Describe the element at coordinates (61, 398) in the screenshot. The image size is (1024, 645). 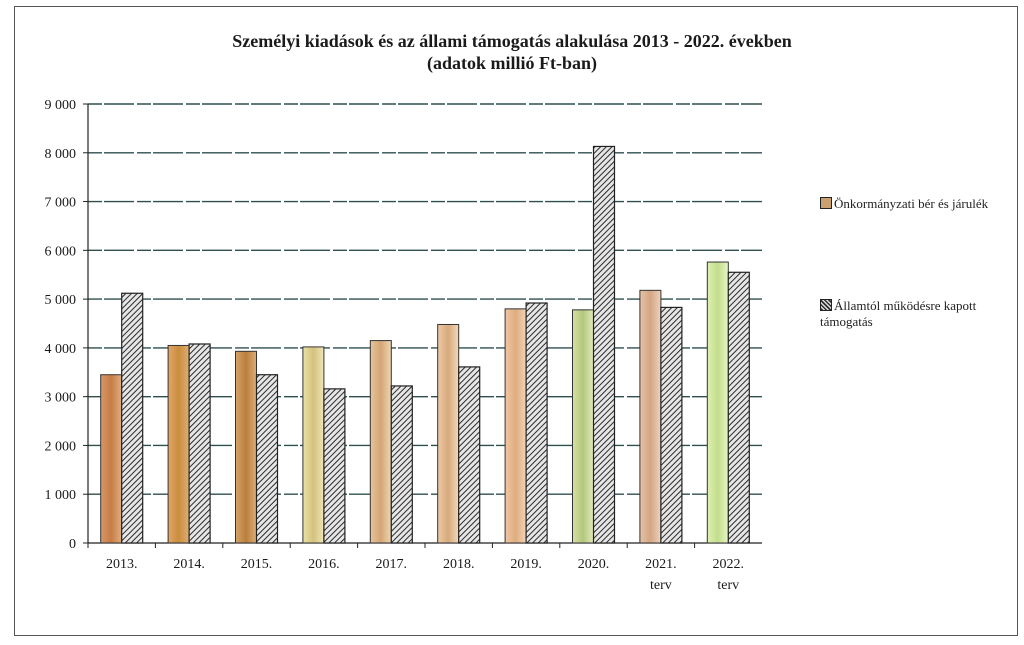
I see `y-tick-label: 3 000` at that location.